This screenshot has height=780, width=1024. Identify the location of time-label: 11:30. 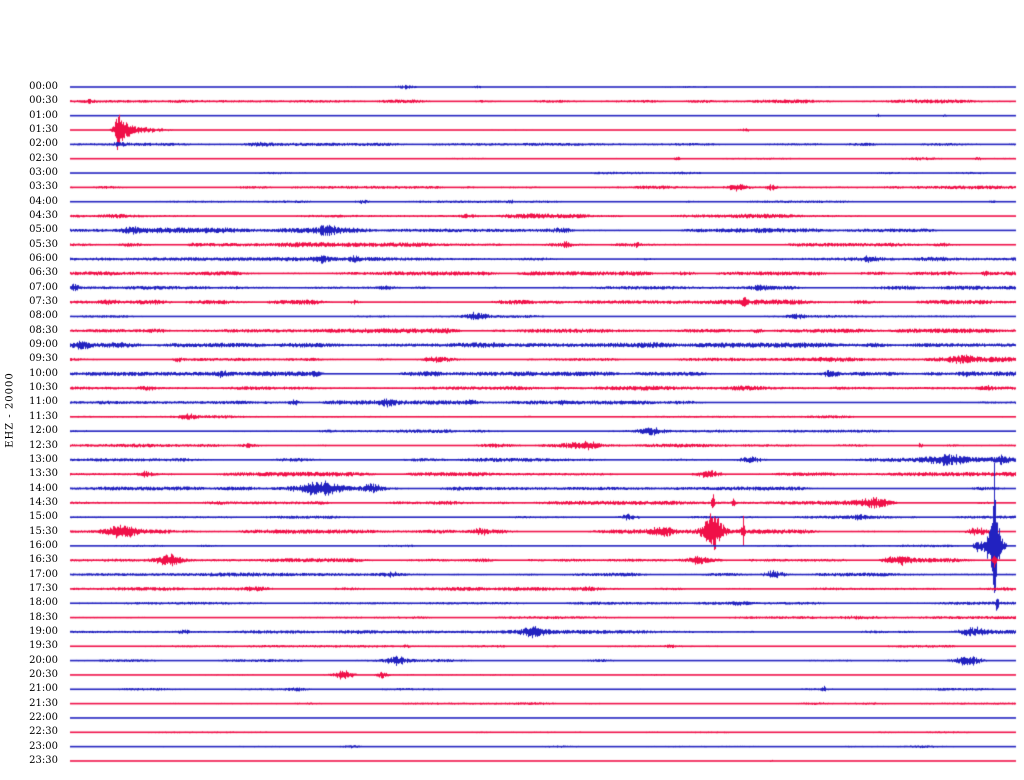
(43, 416).